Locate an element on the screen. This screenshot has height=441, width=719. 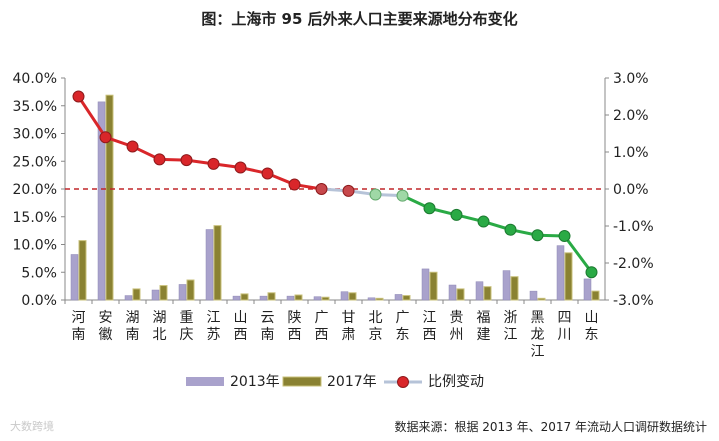
chart-title: 图：上海市 95 后外来人口主要来源地分布变化 is located at coordinates (359, 19).